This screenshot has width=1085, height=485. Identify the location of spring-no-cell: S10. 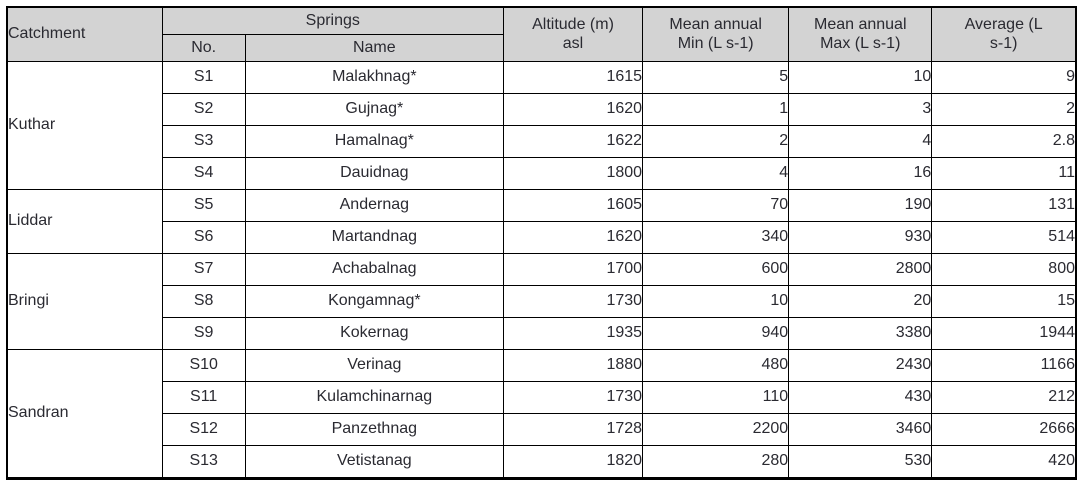
(203, 365).